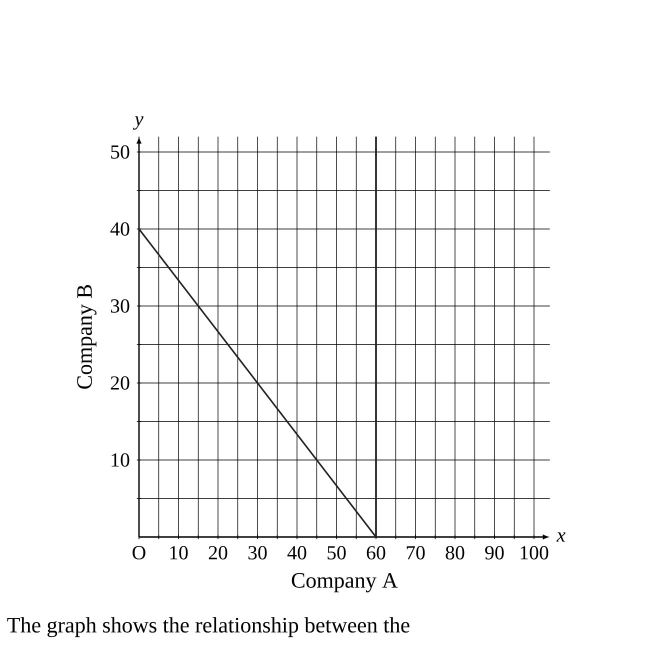 This screenshot has height=646, width=658. I want to click on x-tick-label: 70, so click(415, 553).